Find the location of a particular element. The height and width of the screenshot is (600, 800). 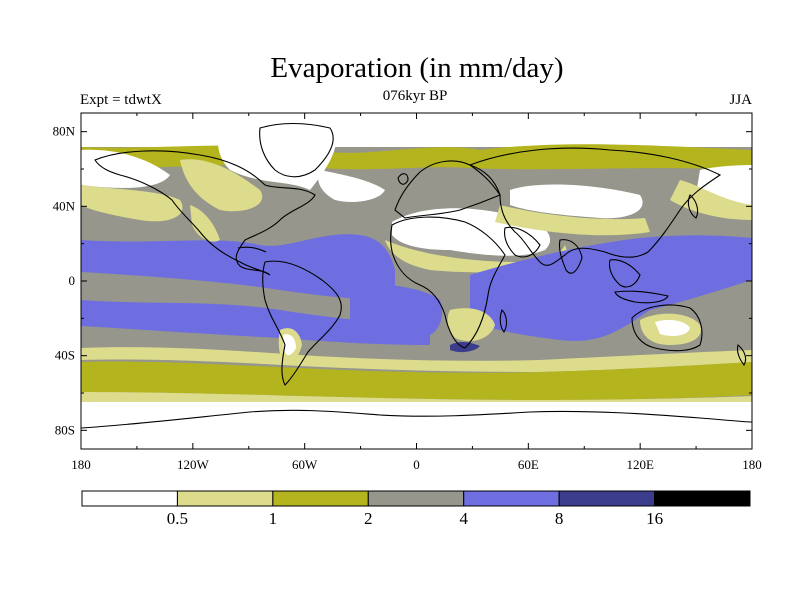

colorbar-label-0: 0.5 is located at coordinates (177, 518).